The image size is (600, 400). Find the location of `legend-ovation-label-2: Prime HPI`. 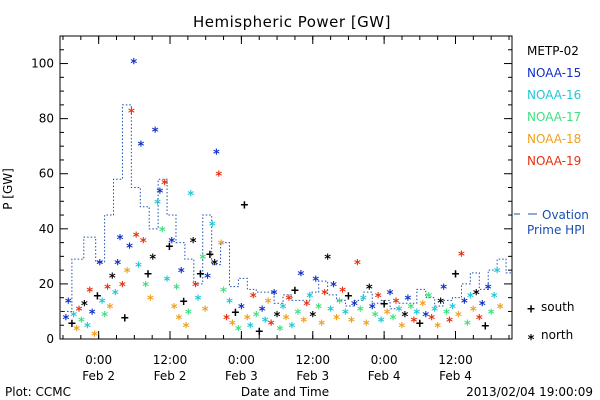

legend-ovation-label-2: Prime HPI is located at coordinates (556, 230).